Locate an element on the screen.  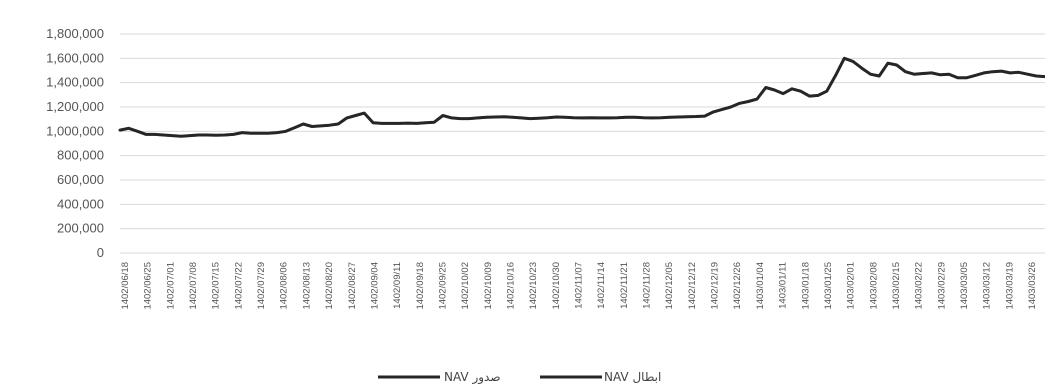
x-tick-label: 1402/11/14 is located at coordinates (601, 285).